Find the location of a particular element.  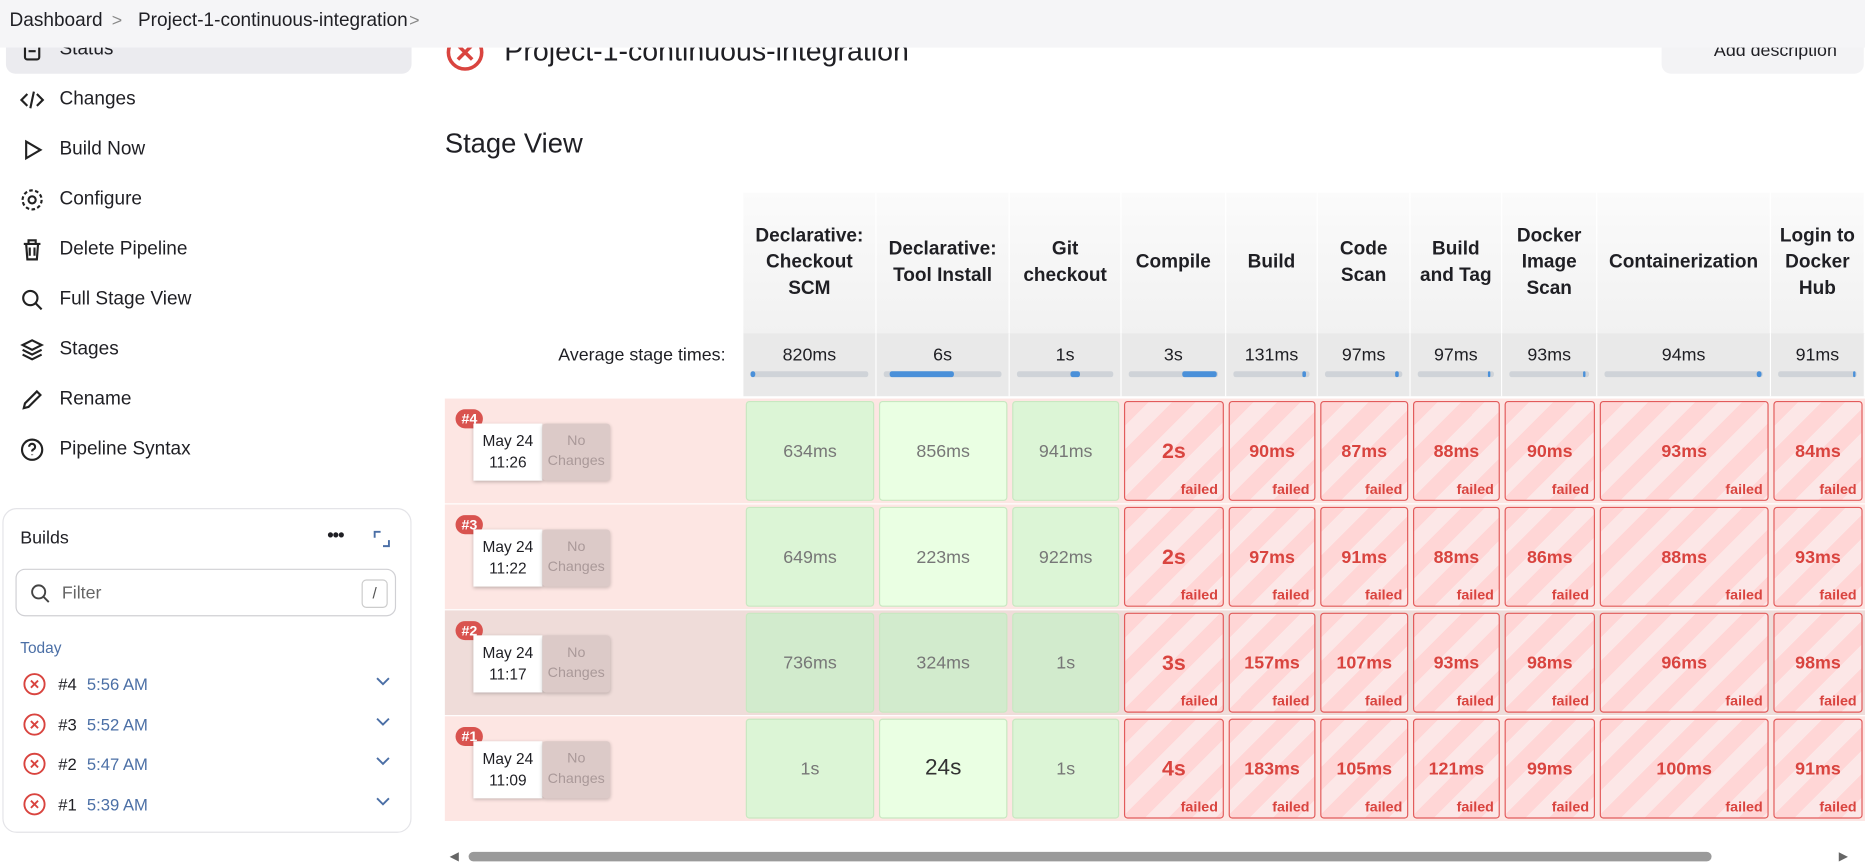

stage-cell: 157ms failed is located at coordinates (1272, 662).